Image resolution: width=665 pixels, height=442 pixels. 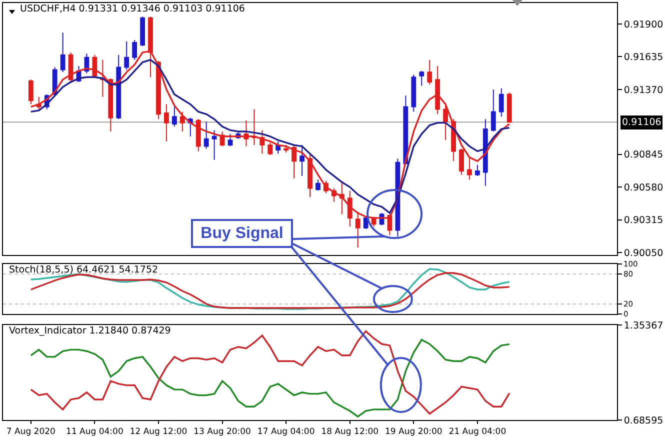 I want to click on y-tick-label: 0.90050, so click(x=644, y=253).